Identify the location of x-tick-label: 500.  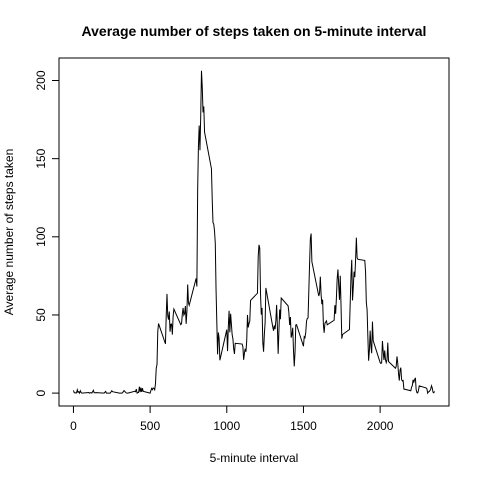
(150, 426).